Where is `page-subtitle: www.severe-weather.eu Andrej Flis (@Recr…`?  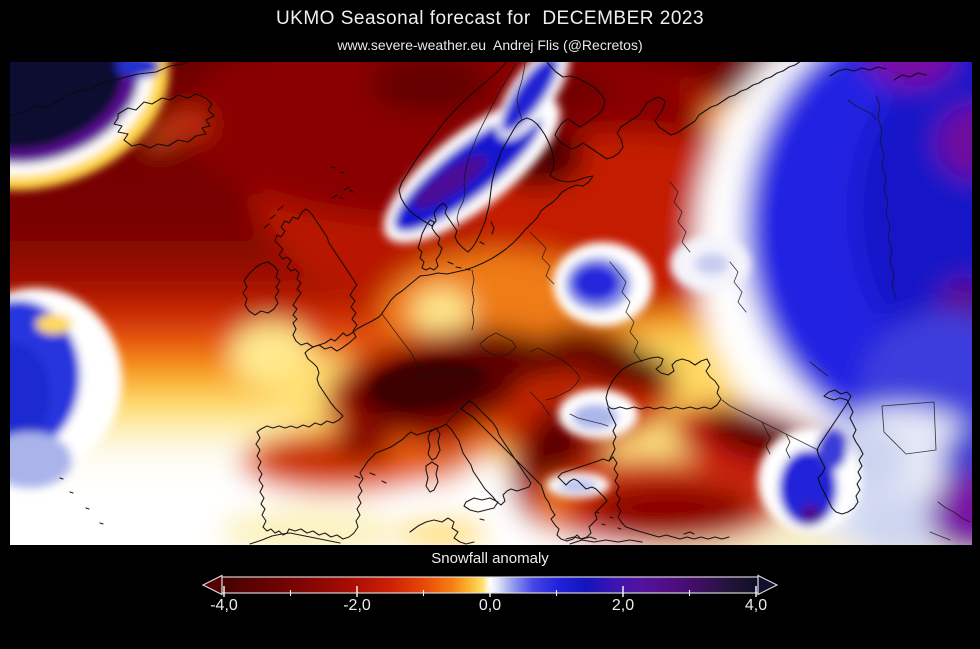
page-subtitle: www.severe-weather.eu Andrej Flis (@Recr… is located at coordinates (490, 45).